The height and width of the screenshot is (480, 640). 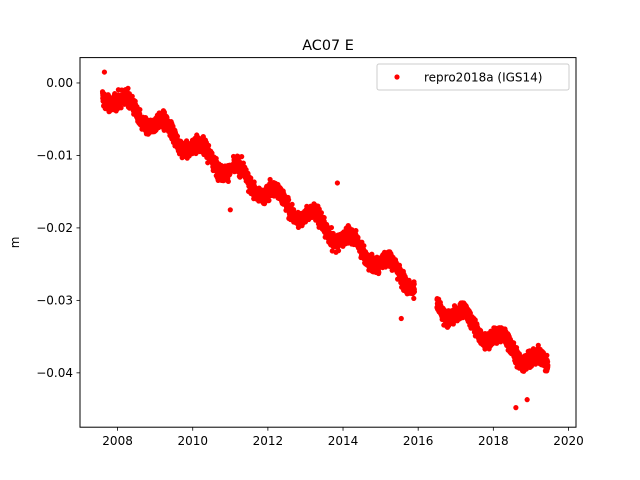 What do you see at coordinates (568, 441) in the screenshot?
I see `x-tick-label: 2020` at bounding box center [568, 441].